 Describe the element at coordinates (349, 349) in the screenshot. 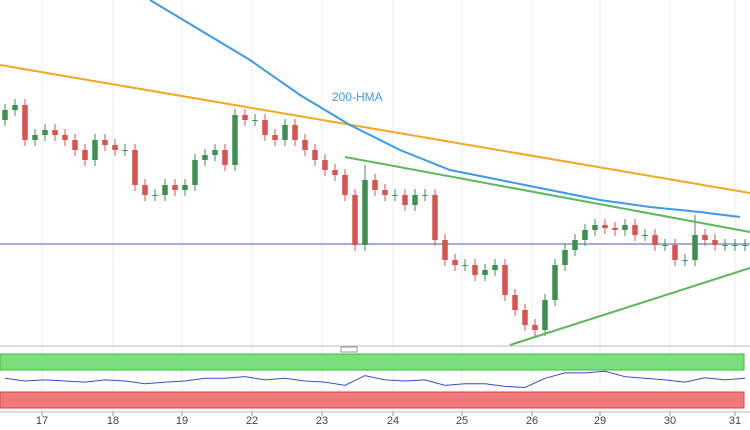

I see `resize-handle` at that location.